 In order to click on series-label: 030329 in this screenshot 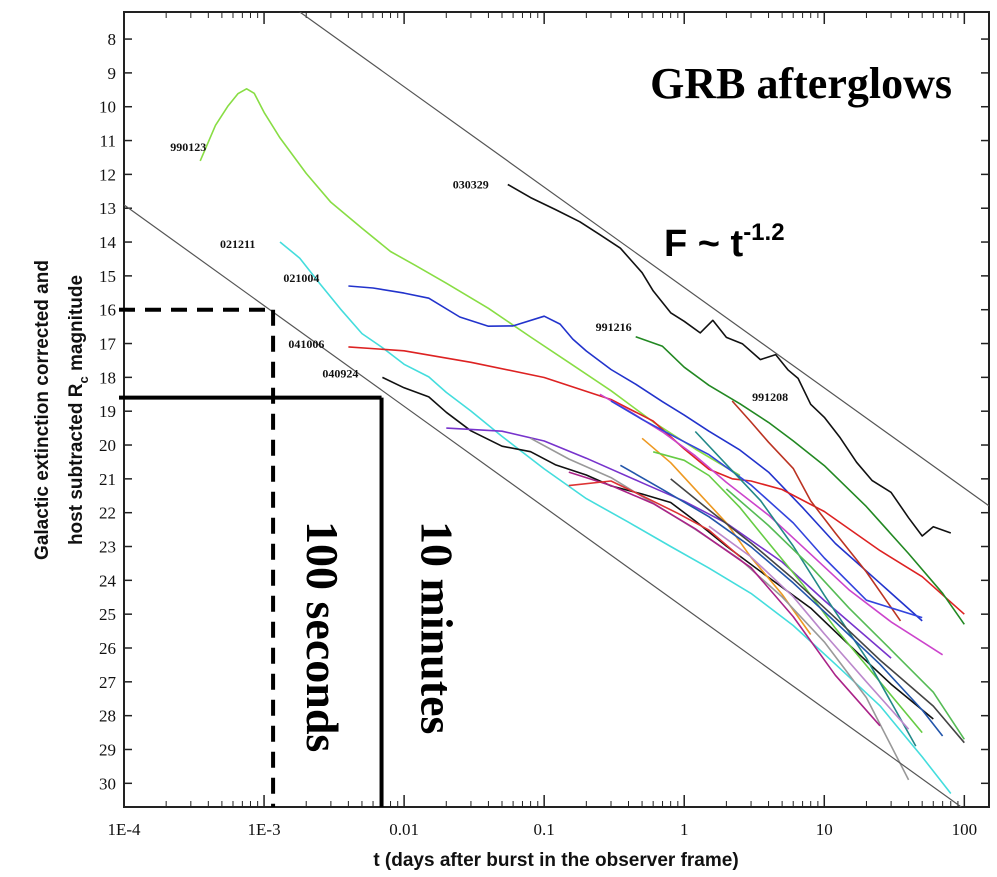, I will do `click(471, 185)`.